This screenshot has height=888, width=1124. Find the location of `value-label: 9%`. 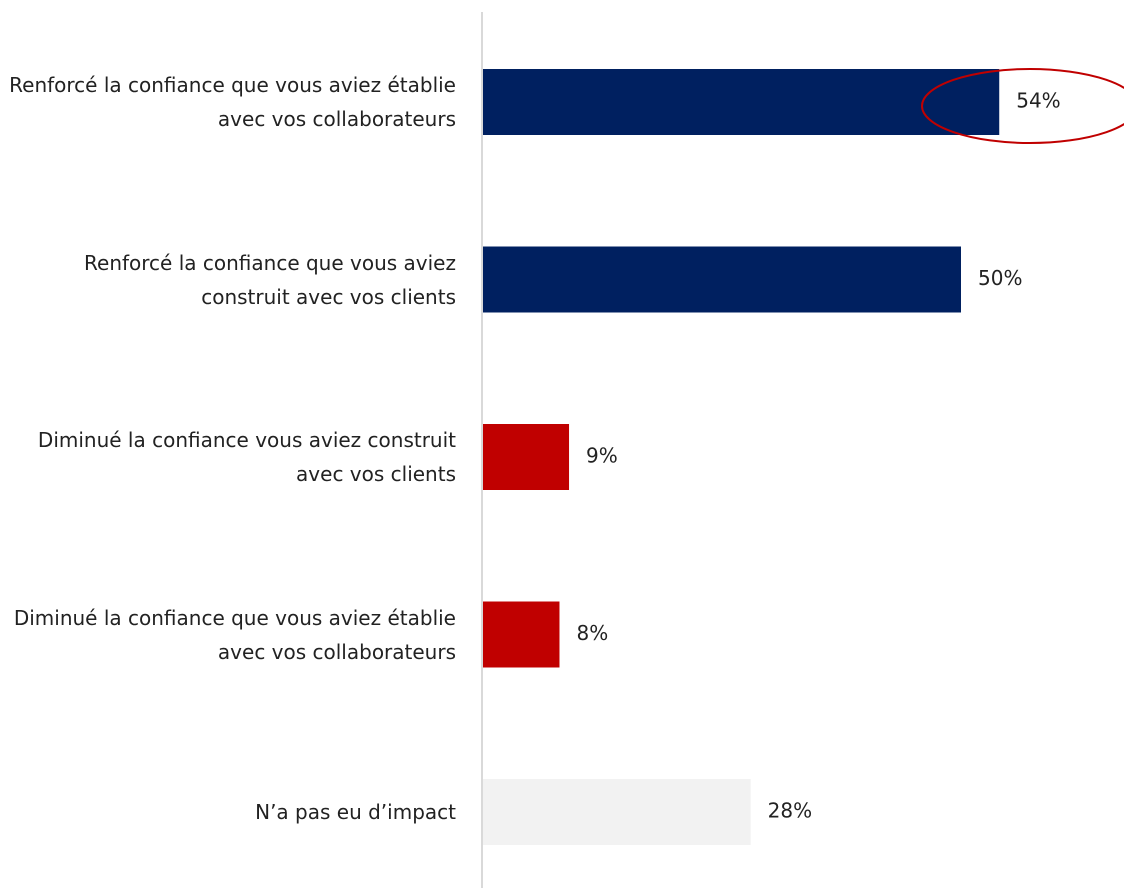

value-label: 9% is located at coordinates (602, 456).